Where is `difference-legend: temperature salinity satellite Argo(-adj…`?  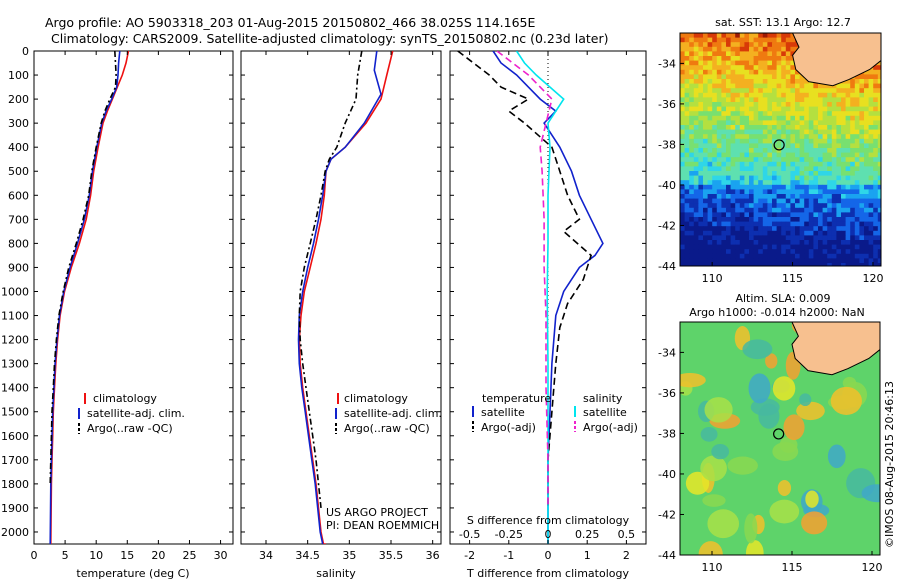 difference-legend: temperature salinity satellite Argo(-adj… is located at coordinates (555, 413).